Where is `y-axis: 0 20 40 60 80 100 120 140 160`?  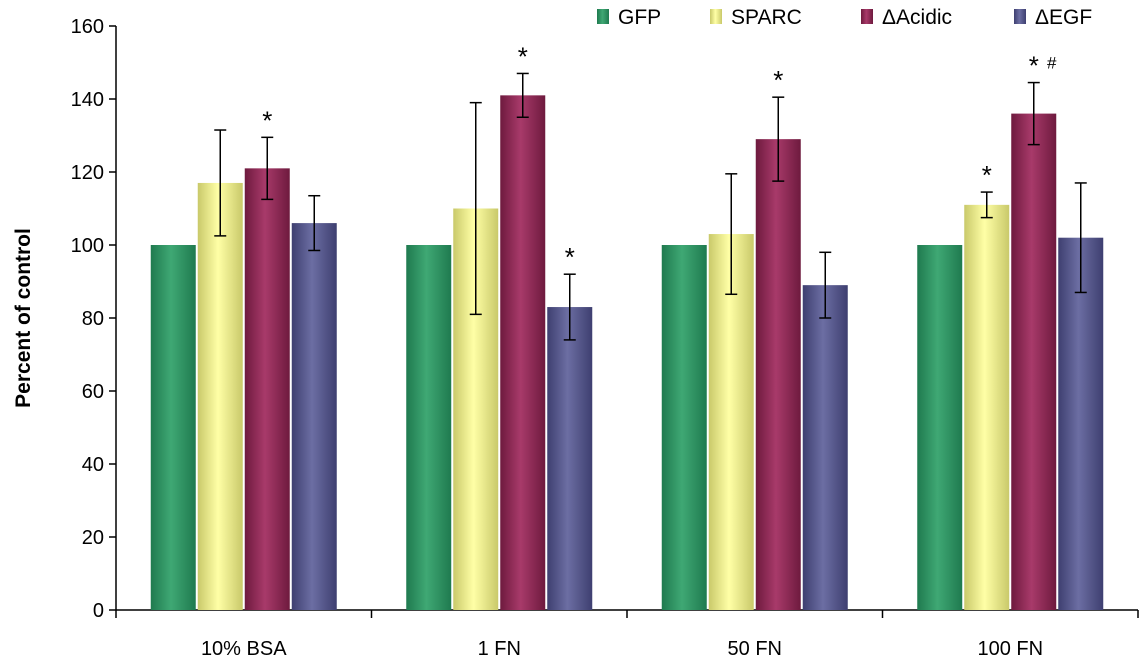
y-axis: 0 20 40 60 80 100 120 140 160 is located at coordinates (94, 319).